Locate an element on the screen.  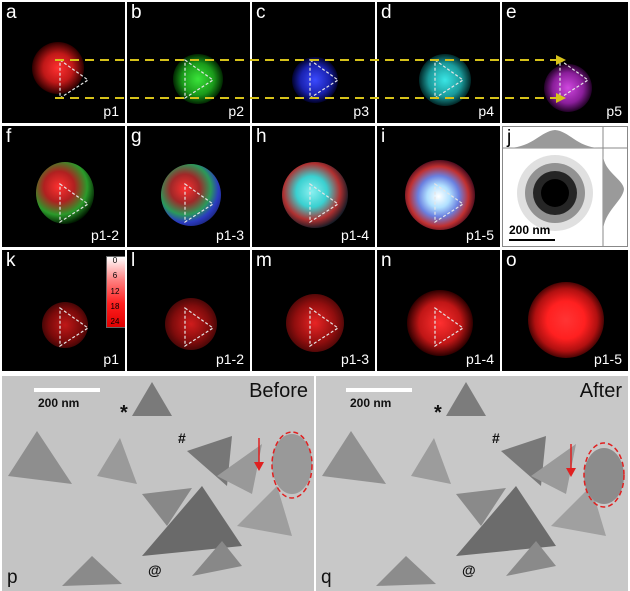
panel-j-scatter: j 200 nm is located at coordinates (565, 186).